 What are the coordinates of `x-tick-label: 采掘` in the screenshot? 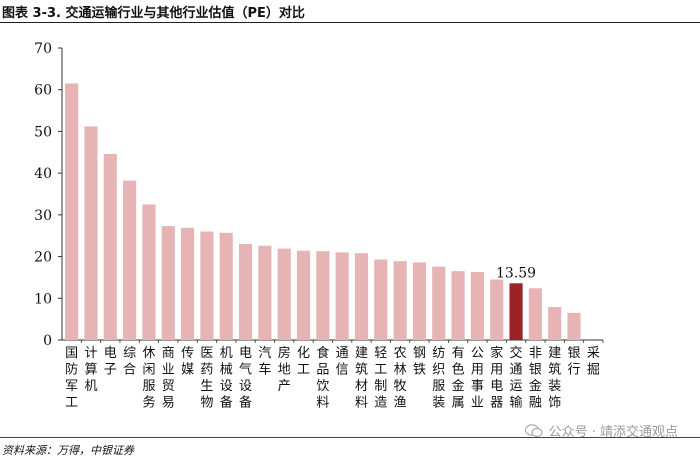 It's located at (593, 362).